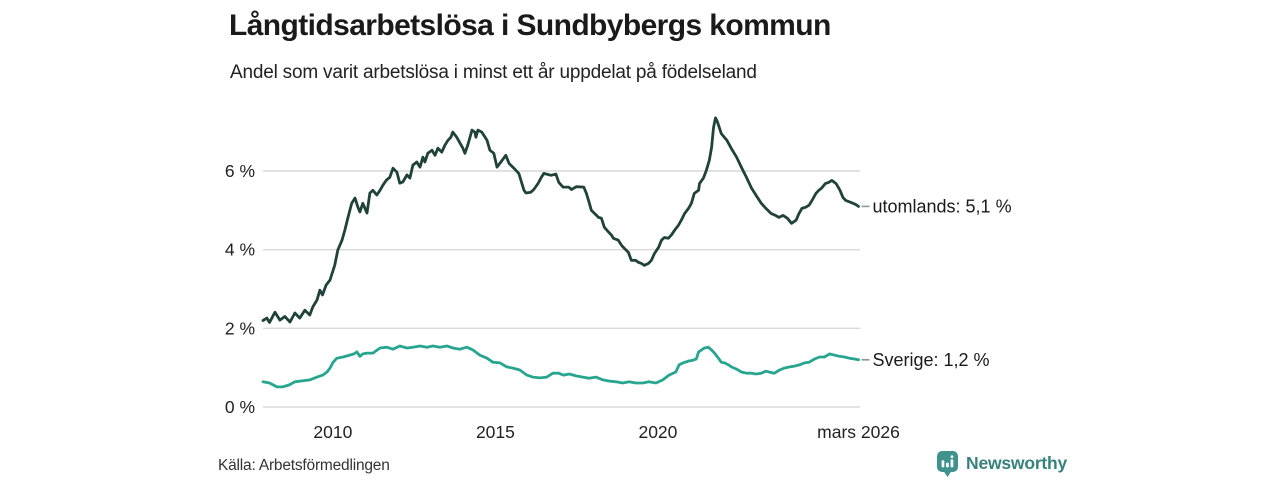  I want to click on x-tick-label: 2020, so click(657, 432).